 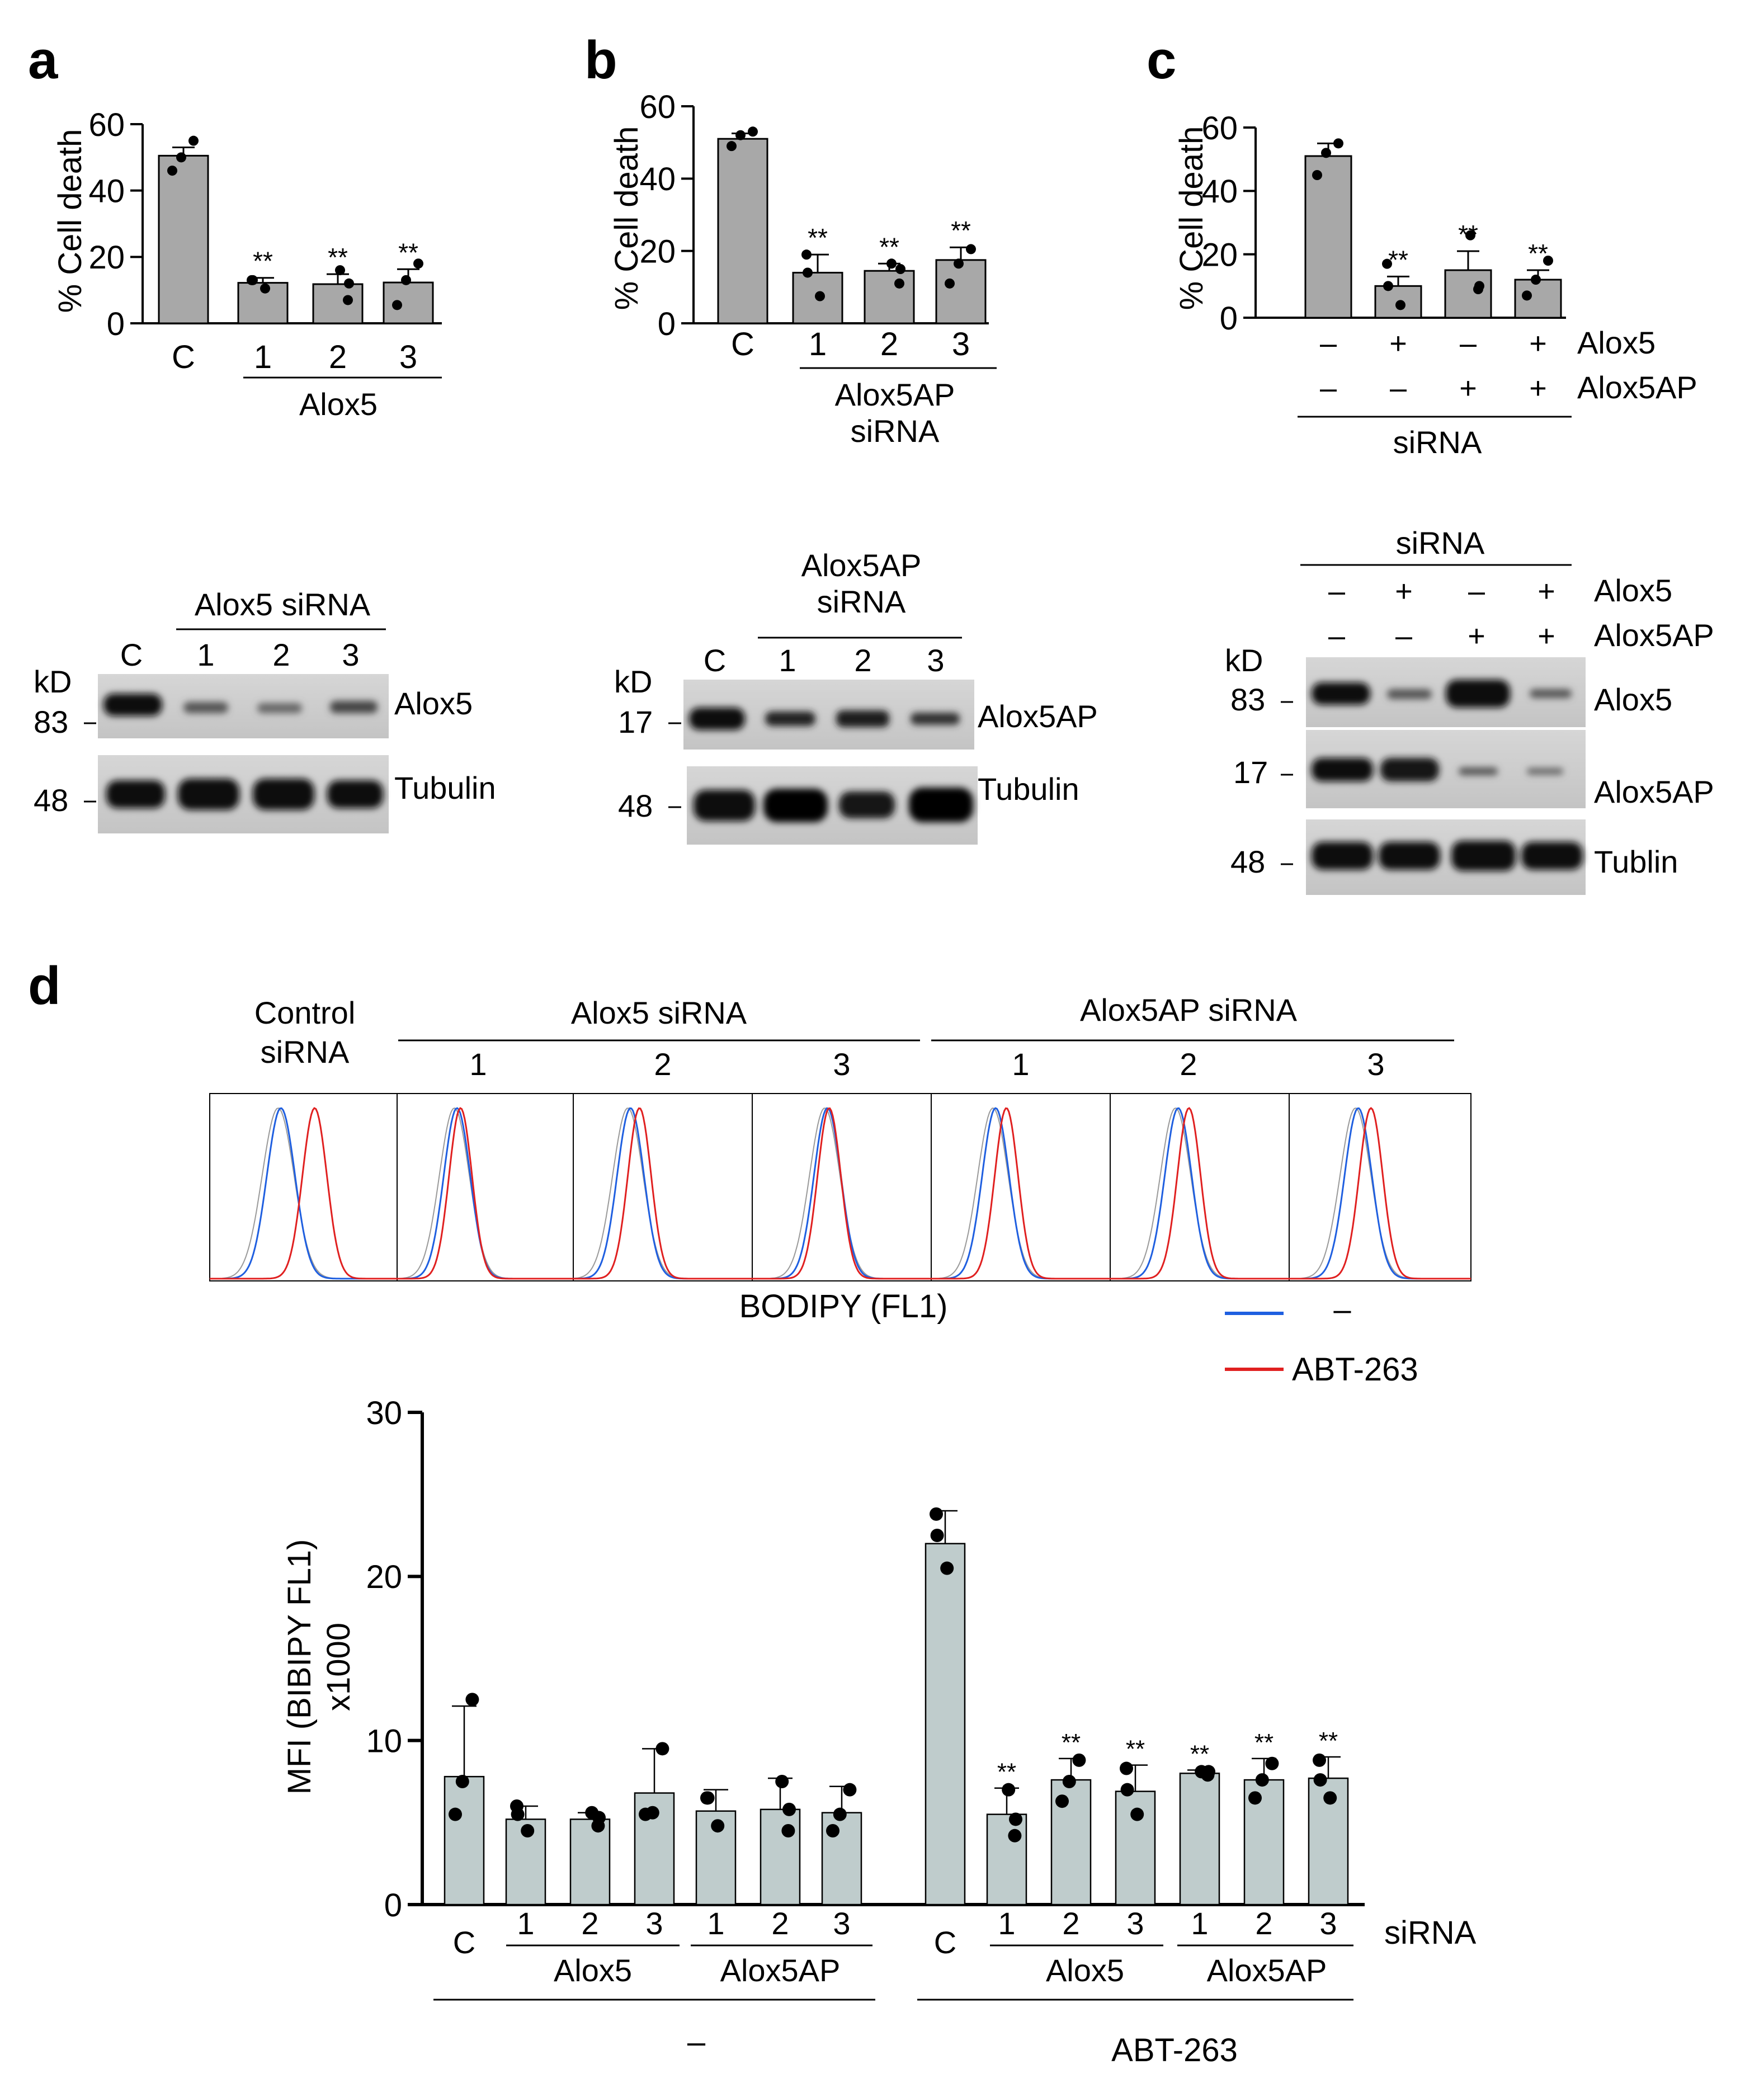 What do you see at coordinates (384, 1741) in the screenshot?
I see `y-tick-label: 10` at bounding box center [384, 1741].